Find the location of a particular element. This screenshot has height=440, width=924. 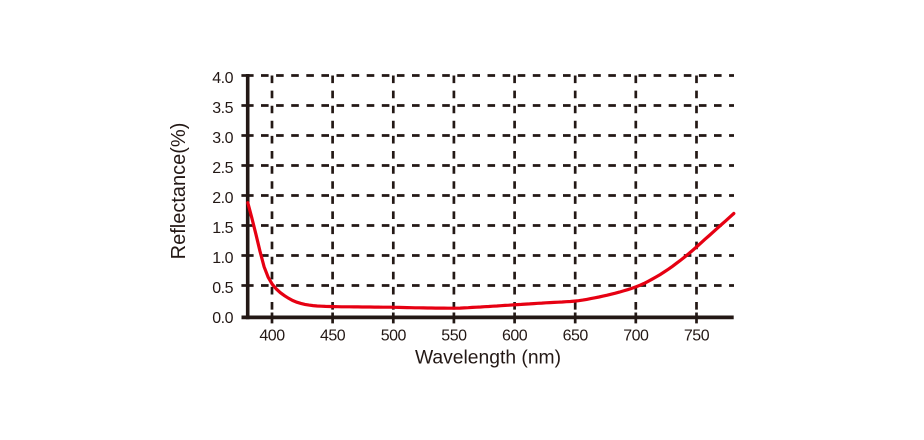

svg-text: 2.0 is located at coordinates (222, 198).